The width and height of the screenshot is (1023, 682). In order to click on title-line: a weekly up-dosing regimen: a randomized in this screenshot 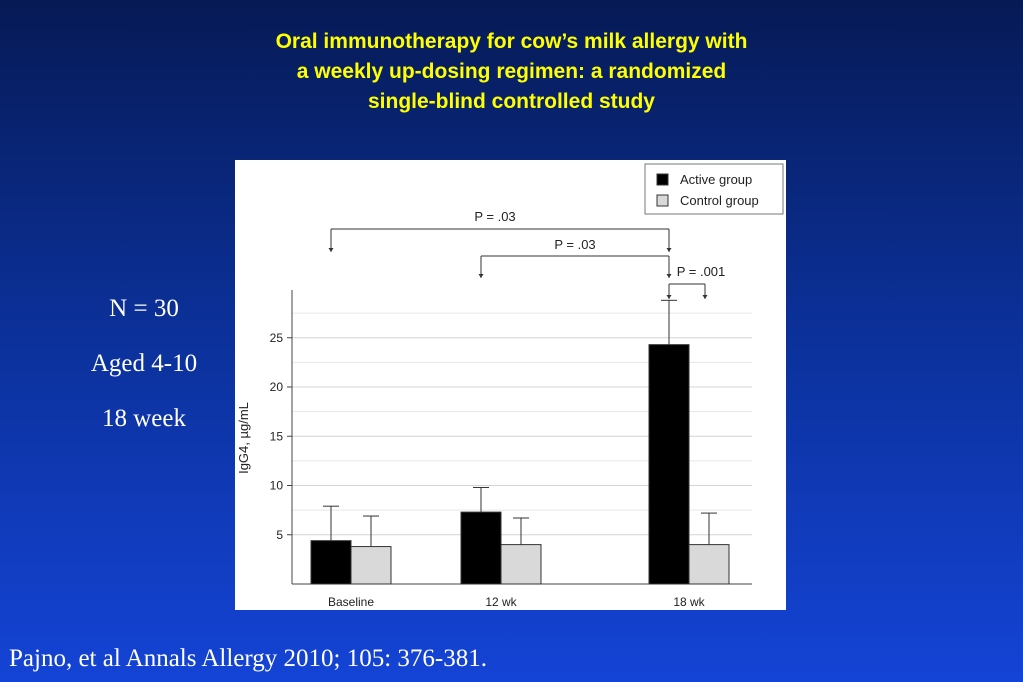, I will do `click(511, 71)`.